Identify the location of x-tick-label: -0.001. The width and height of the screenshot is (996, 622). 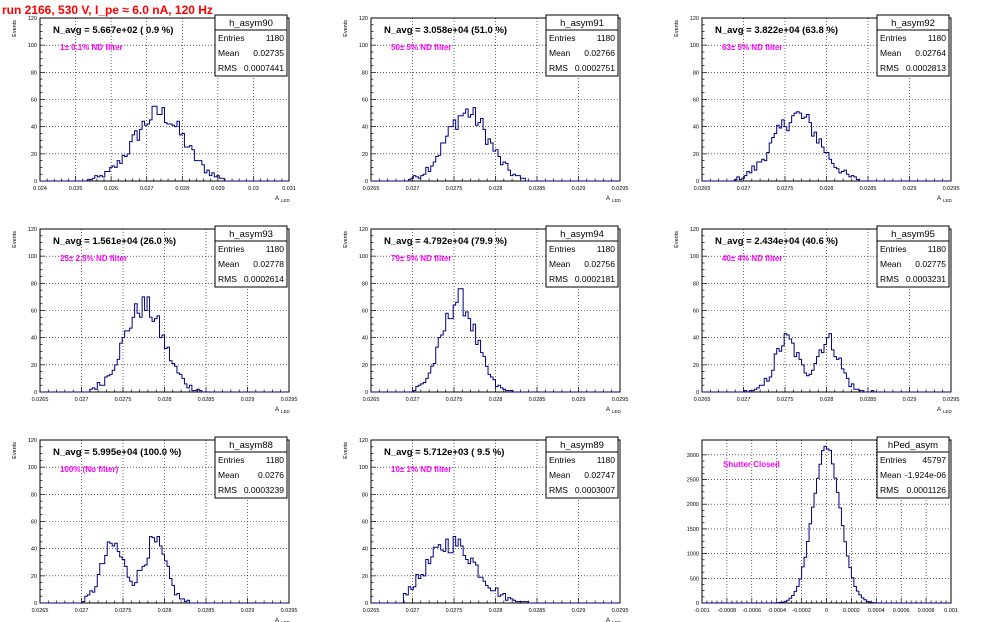
(702, 611).